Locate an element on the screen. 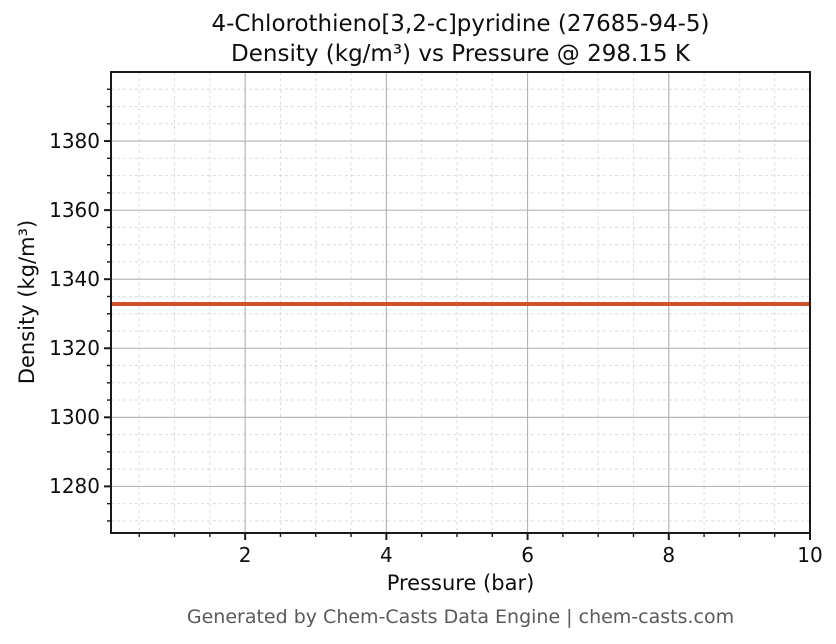 This screenshot has width=836, height=644. x-axis-label: Pressure (bar) is located at coordinates (460, 583).